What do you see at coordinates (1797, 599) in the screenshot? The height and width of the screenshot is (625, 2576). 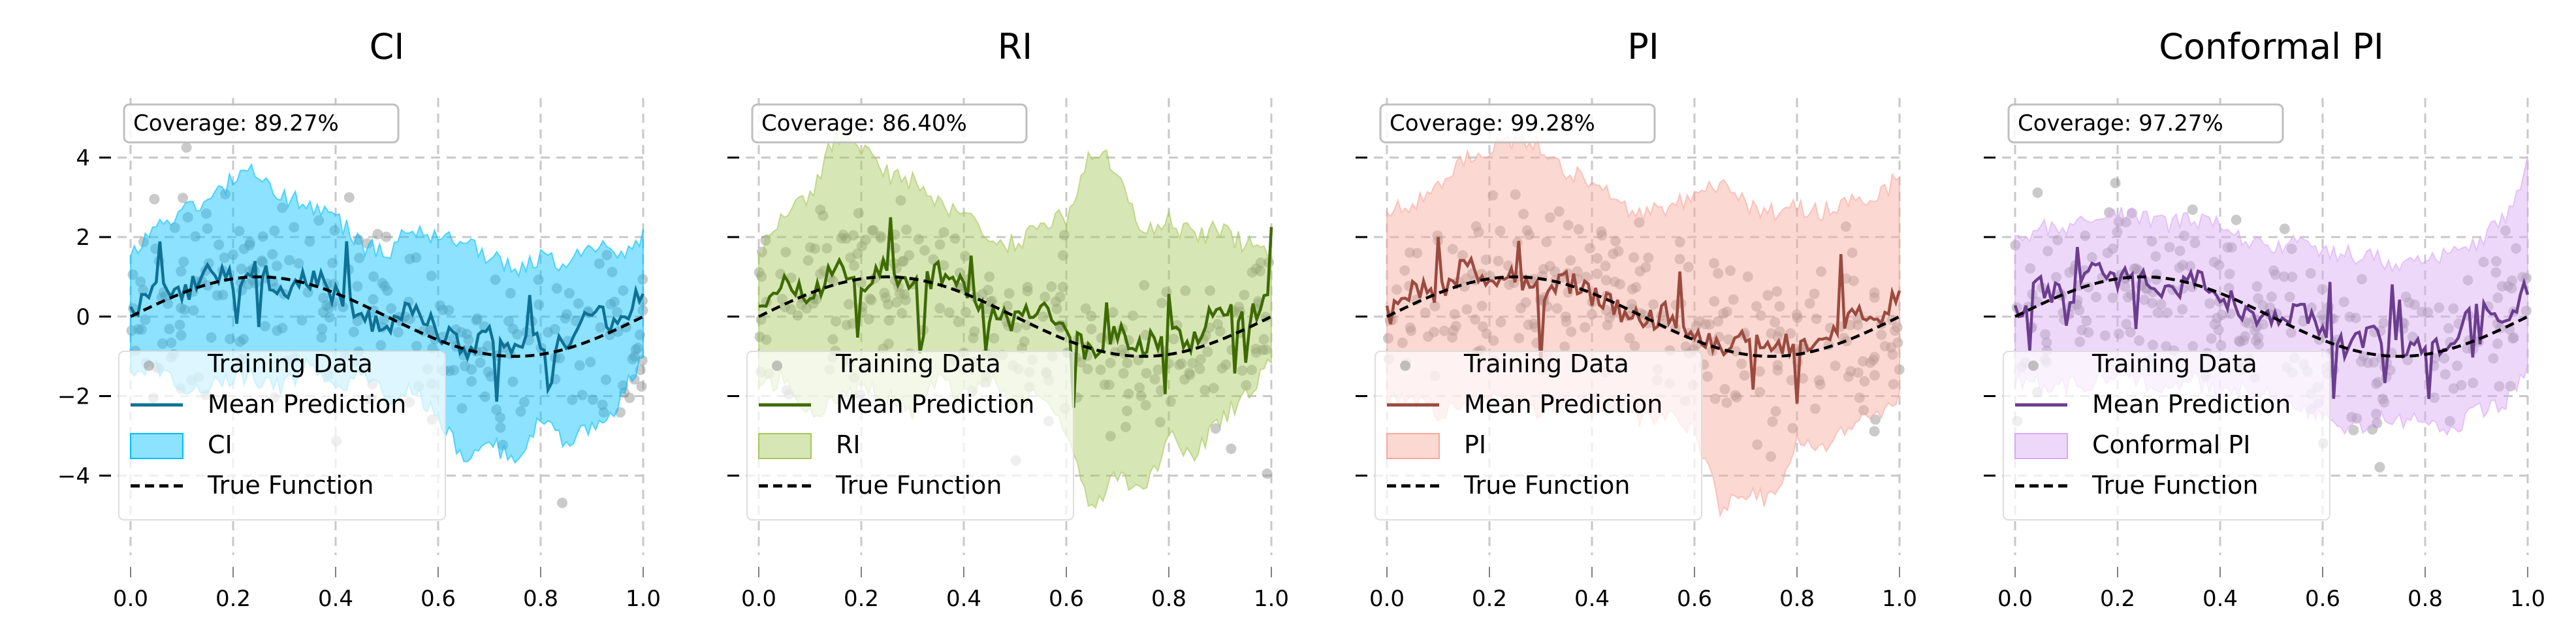 I see `x-tick-label: 0.8` at bounding box center [1797, 599].